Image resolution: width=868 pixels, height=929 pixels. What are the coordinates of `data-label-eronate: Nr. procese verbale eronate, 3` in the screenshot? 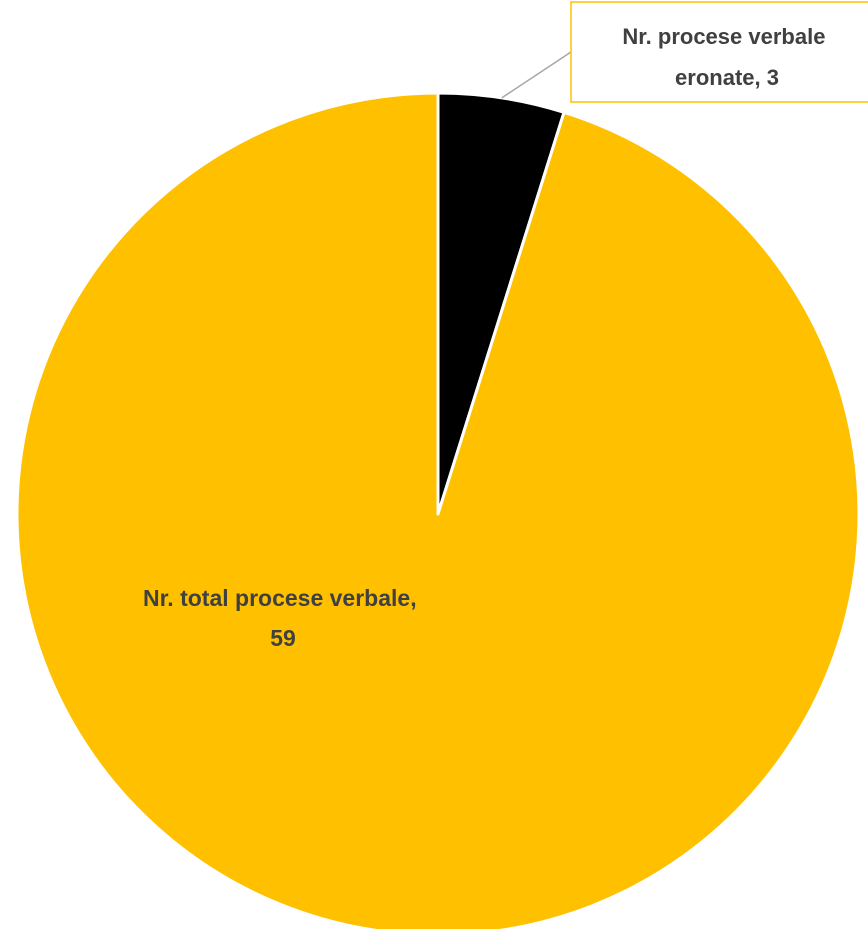 It's located at (726, 57).